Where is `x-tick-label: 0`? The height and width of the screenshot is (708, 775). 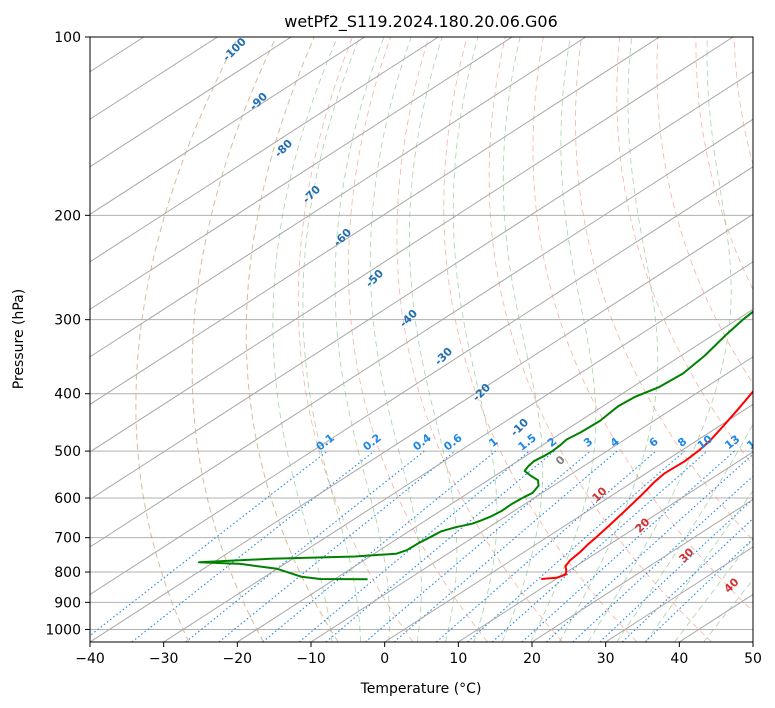
x-tick-label: 0 is located at coordinates (384, 659).